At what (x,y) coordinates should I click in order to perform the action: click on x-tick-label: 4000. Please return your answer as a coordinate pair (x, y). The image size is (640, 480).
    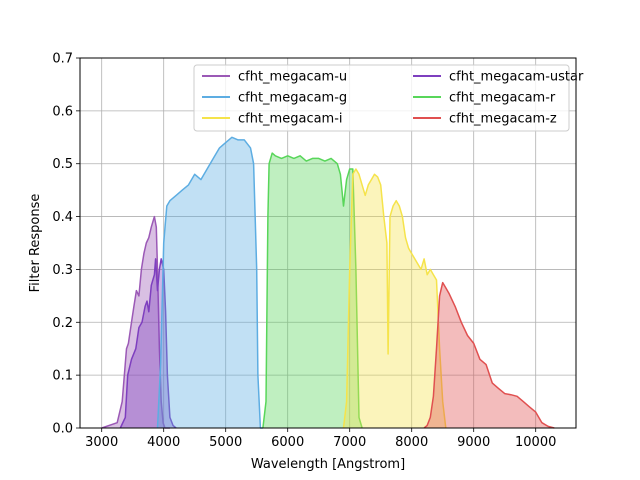
    Looking at the image, I should click on (163, 442).